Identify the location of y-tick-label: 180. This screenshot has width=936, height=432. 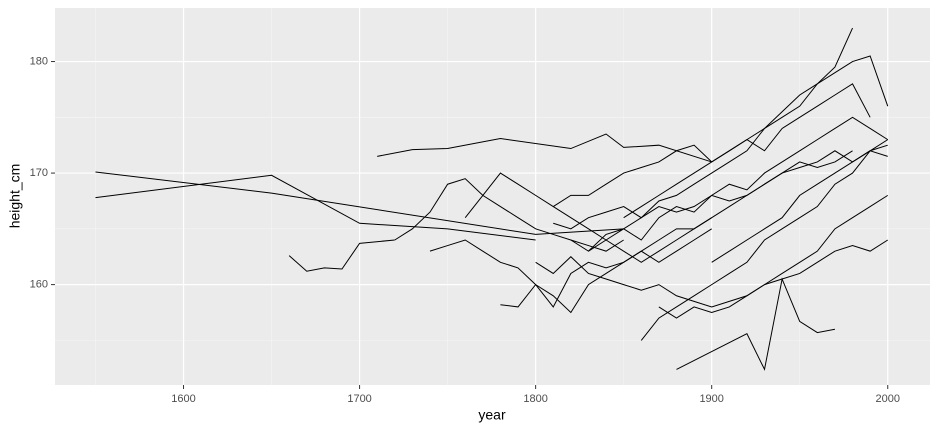
(39, 61).